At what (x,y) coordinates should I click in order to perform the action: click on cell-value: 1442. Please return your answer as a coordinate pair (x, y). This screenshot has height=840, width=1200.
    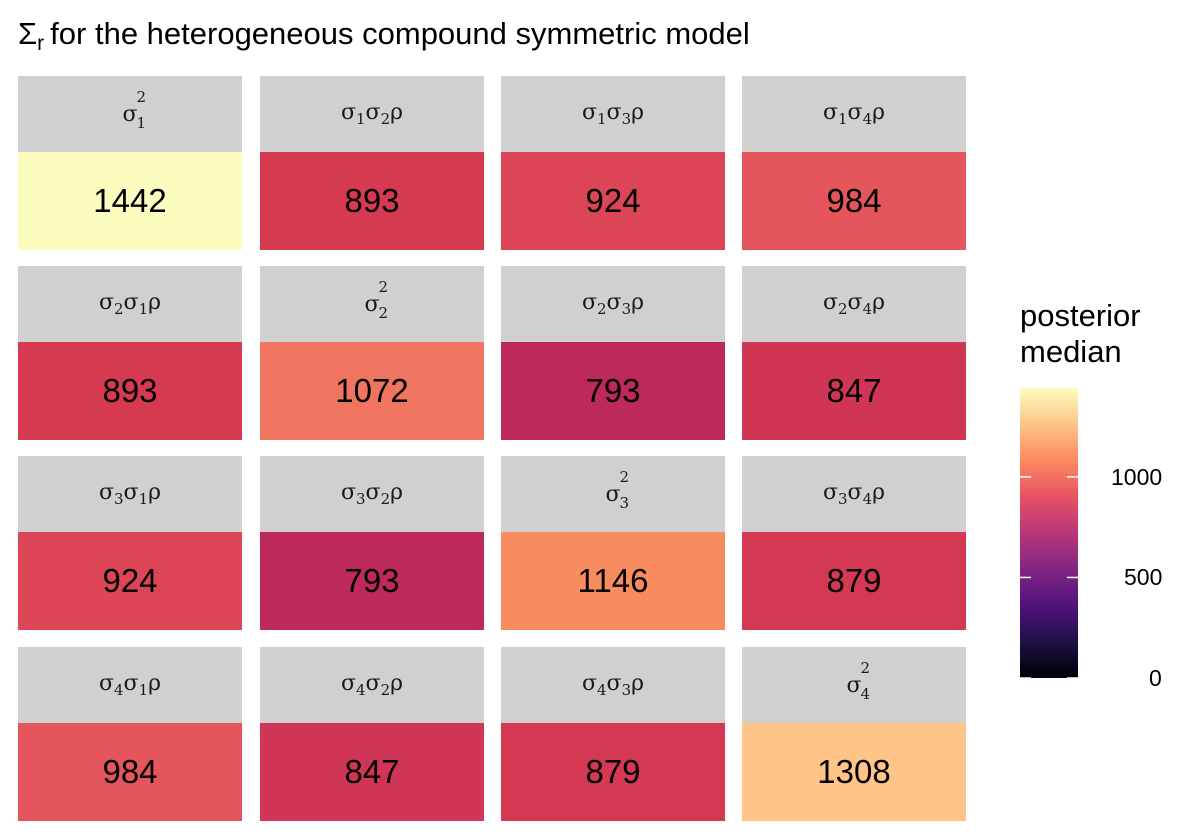
    Looking at the image, I should click on (130, 201).